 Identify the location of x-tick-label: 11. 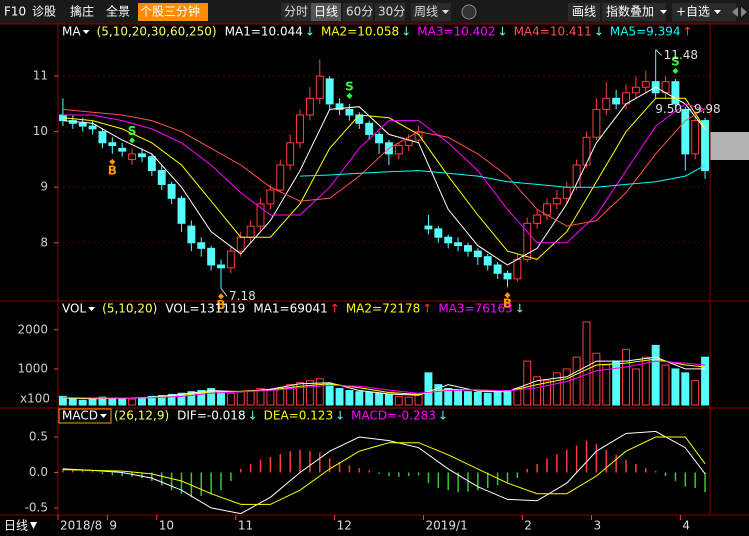
(245, 526).